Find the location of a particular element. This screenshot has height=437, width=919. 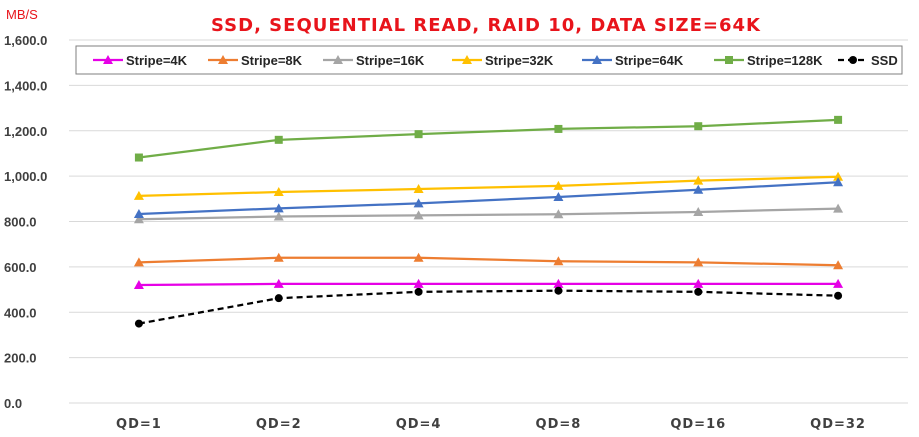

legend-entry: Stripe=16K is located at coordinates (374, 60).